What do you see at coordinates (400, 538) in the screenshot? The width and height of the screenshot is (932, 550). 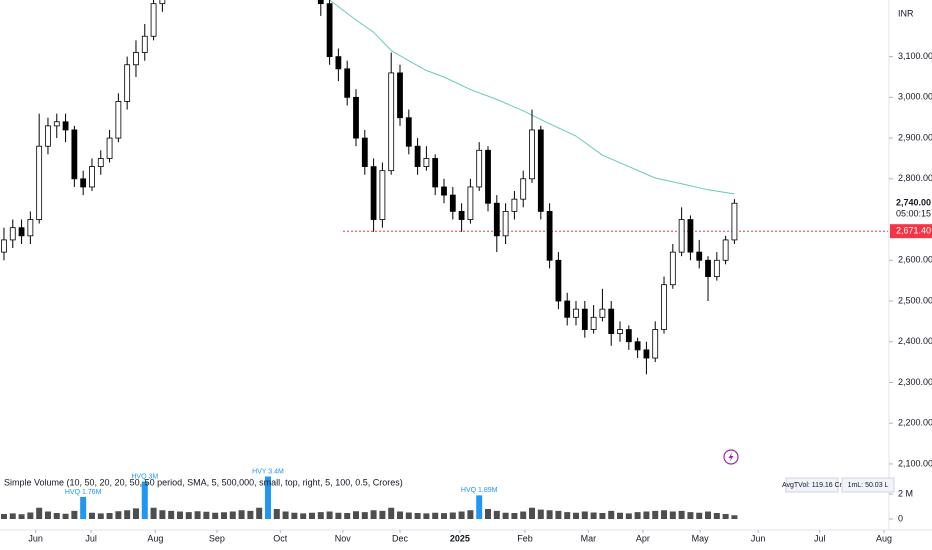 I see `x-tick-label: Dec` at bounding box center [400, 538].